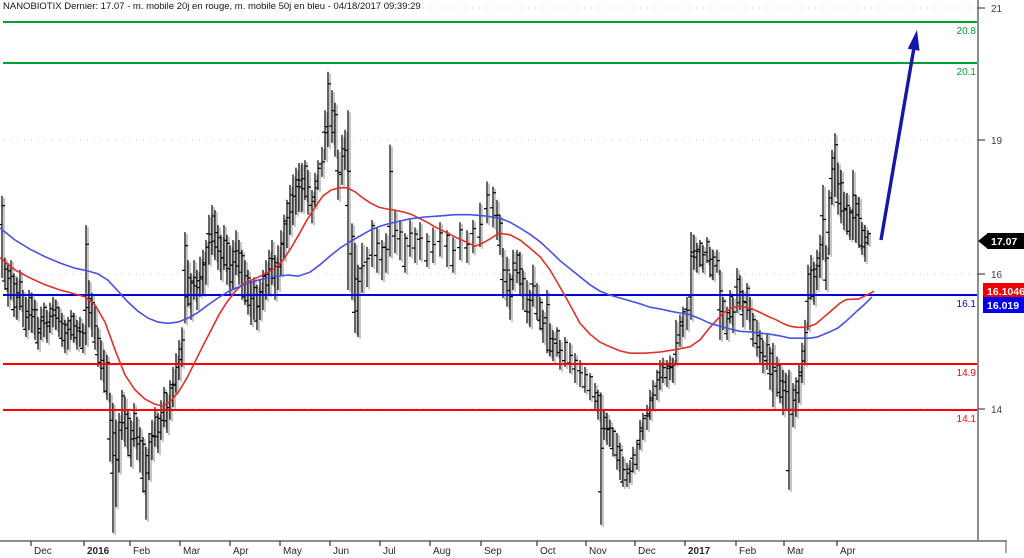 This screenshot has height=558, width=1024. Describe the element at coordinates (442, 551) in the screenshot. I see `time-axis-label: Aug` at that location.